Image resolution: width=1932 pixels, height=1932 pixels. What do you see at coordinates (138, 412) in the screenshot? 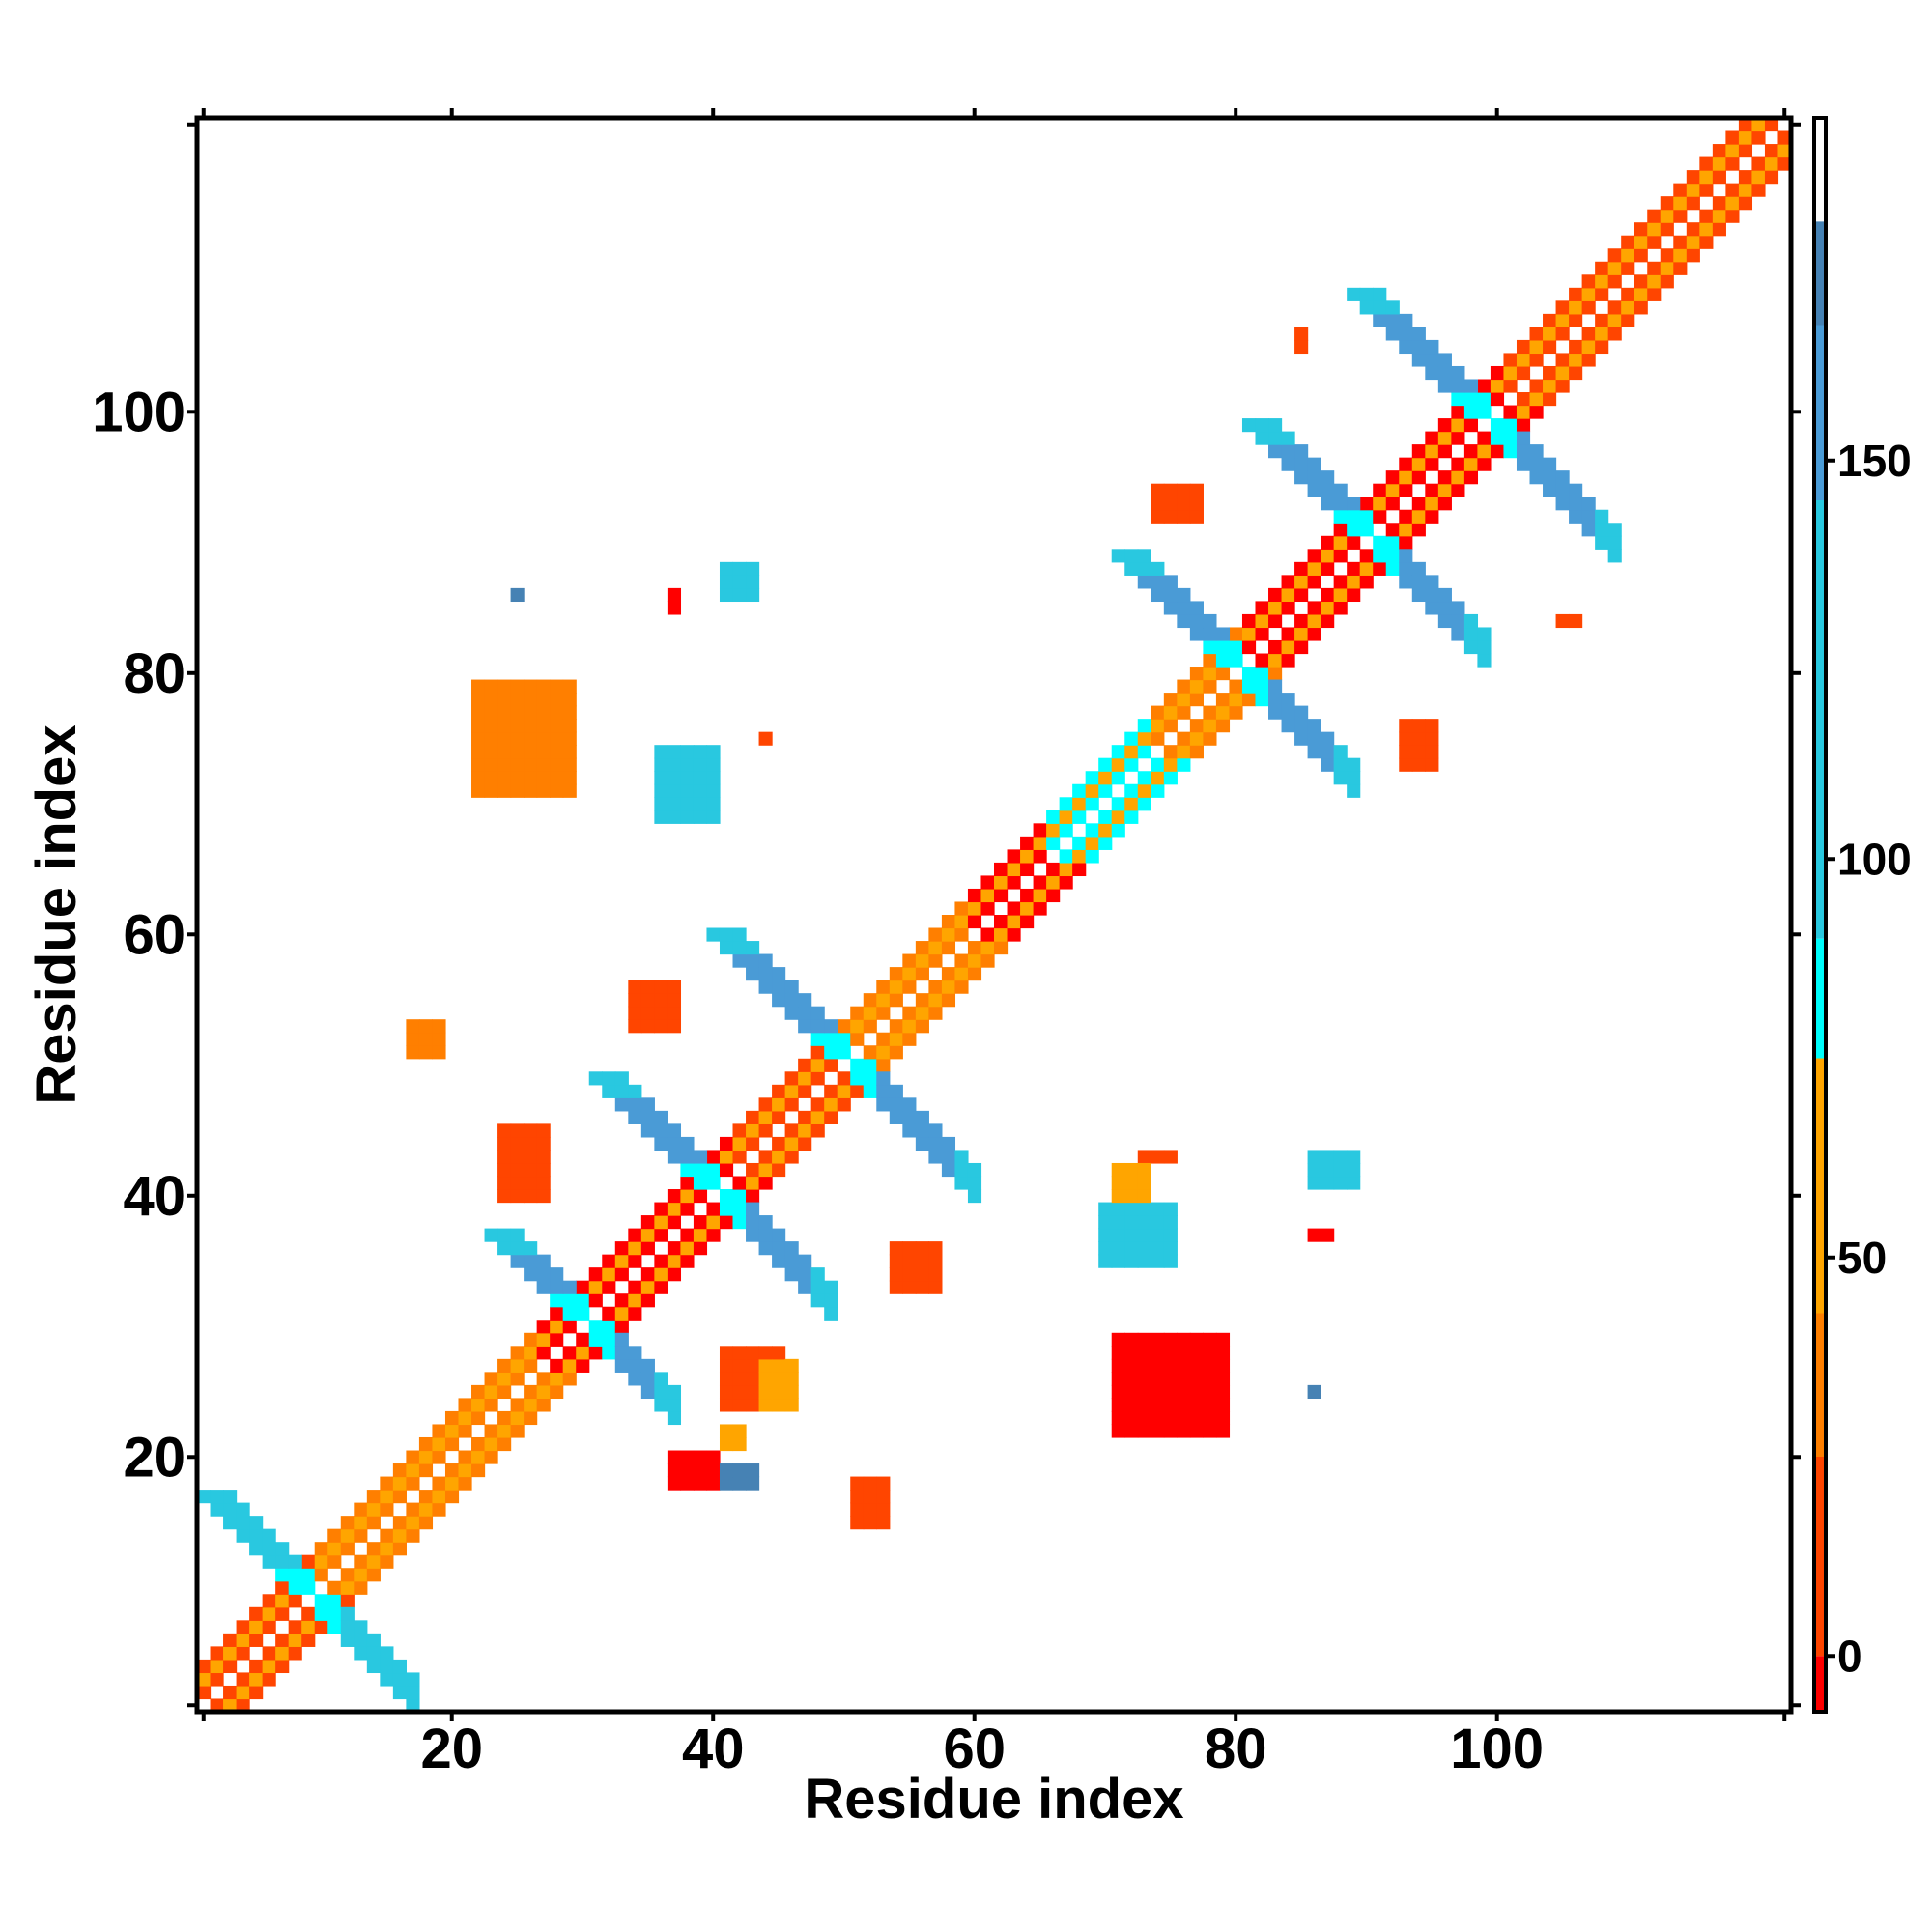
I see `y-tick-label: 100` at bounding box center [138, 412].